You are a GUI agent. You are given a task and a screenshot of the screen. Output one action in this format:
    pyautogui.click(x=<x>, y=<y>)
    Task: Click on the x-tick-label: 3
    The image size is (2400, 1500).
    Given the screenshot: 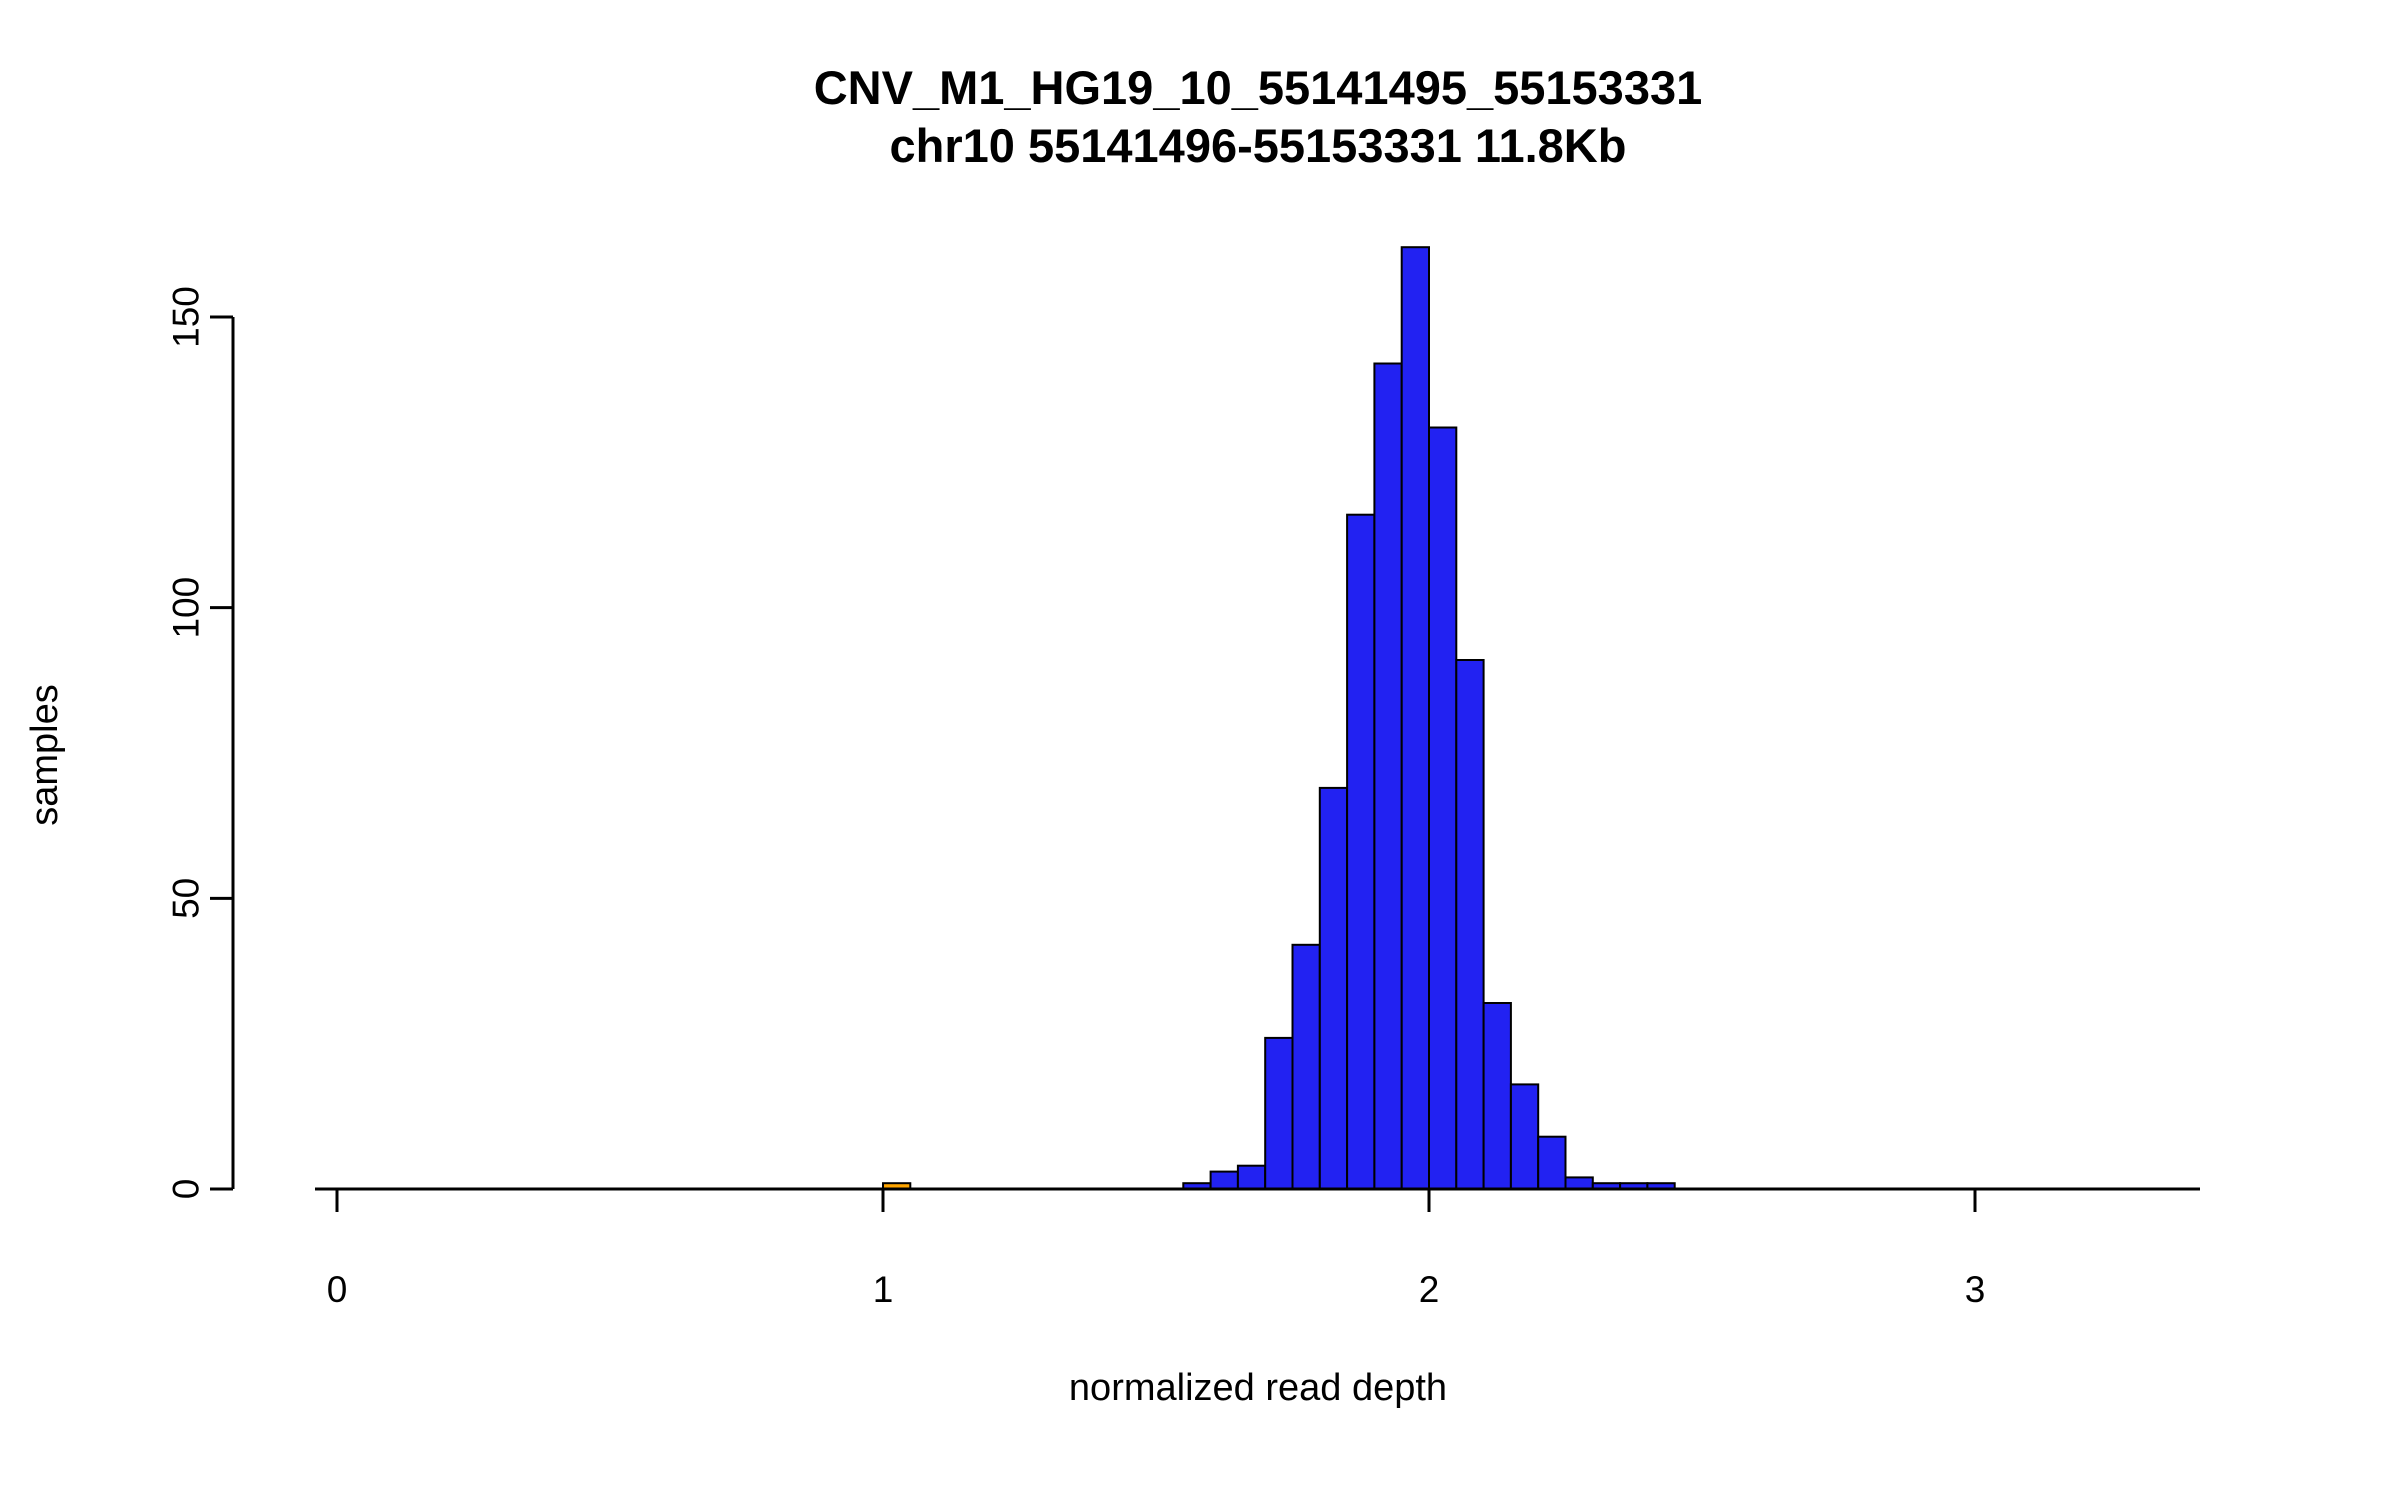 What is the action you would take?
    pyautogui.click(x=1975, y=1289)
    